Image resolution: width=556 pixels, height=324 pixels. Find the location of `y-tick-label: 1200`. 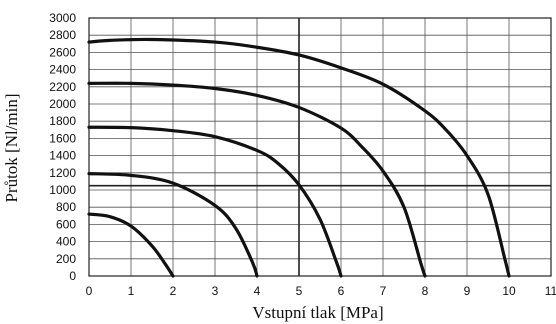

y-tick-label: 1200 is located at coordinates (62, 173).